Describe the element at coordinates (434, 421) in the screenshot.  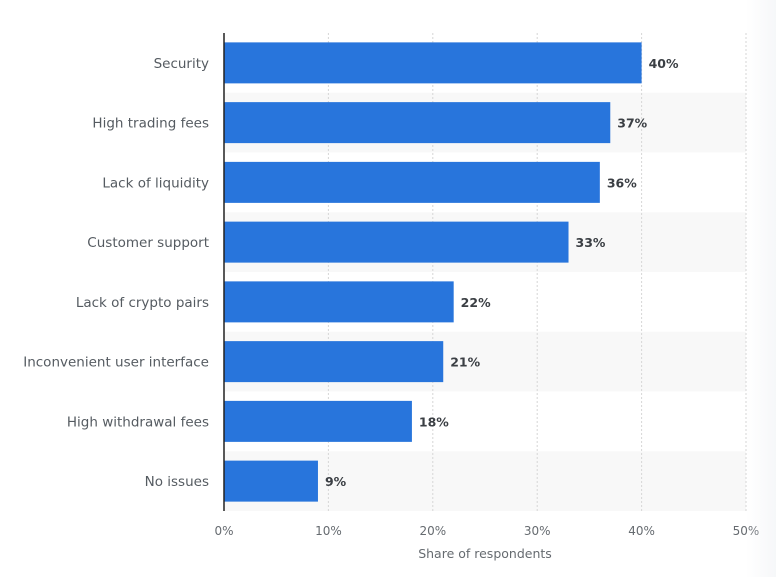
I see `value-label: 18%` at that location.